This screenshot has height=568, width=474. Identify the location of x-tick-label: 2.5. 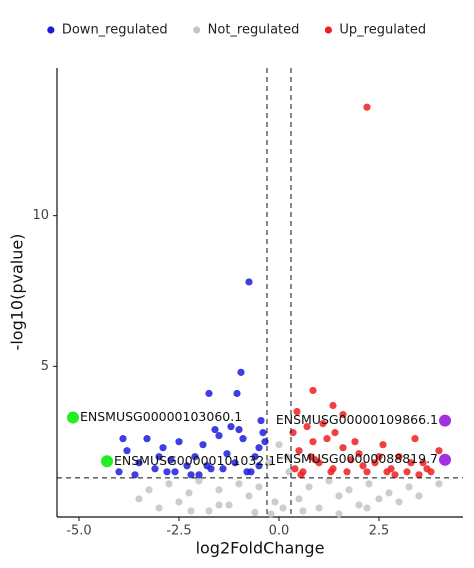
(379, 531).